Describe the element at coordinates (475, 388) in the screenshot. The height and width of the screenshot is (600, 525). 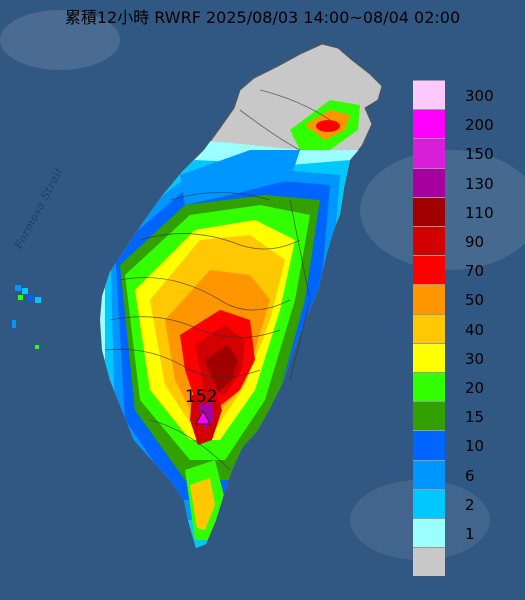
I see `legend-label: 20` at that location.